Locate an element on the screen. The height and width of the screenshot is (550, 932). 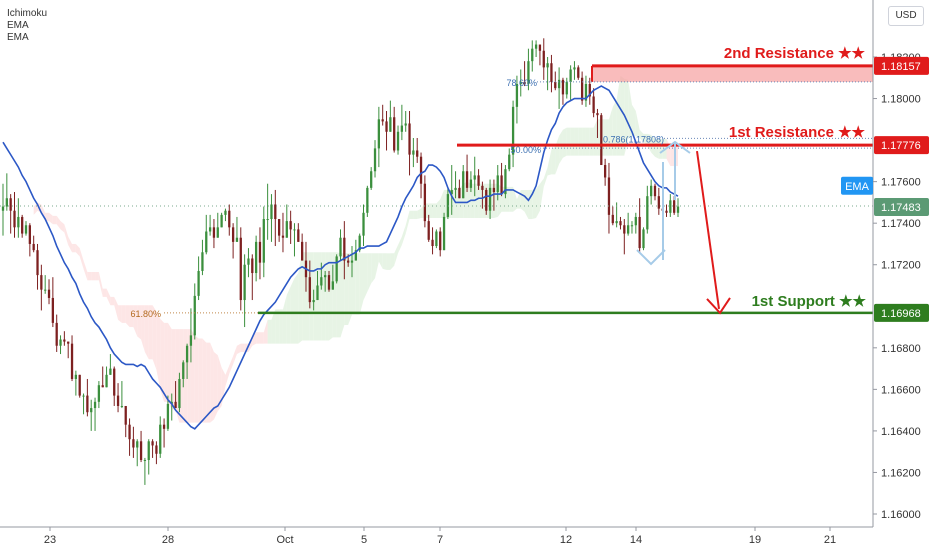
price-badge-label: 1.18157 is located at coordinates (901, 67).